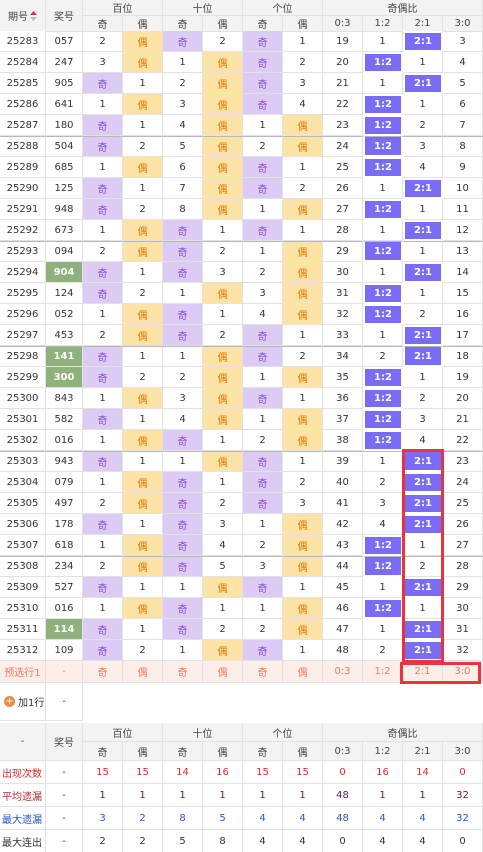  I want to click on number-header: 奖号, so click(64, 16).